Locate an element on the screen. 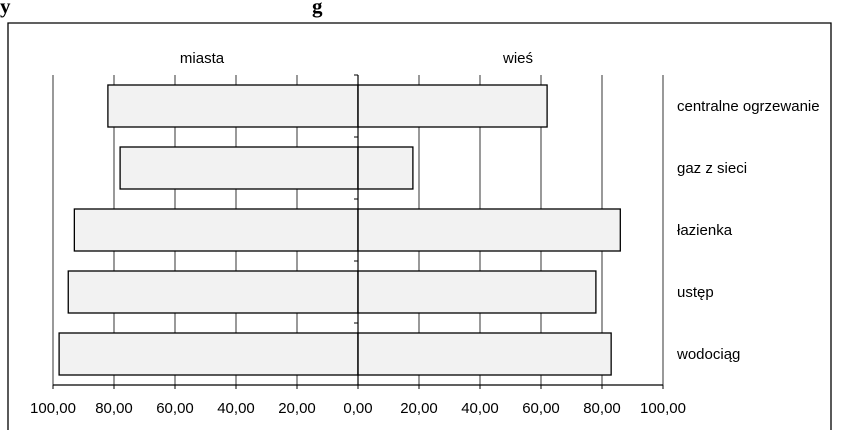 This screenshot has height=430, width=842. category-label: centralne ogrzewanie is located at coordinates (748, 106).